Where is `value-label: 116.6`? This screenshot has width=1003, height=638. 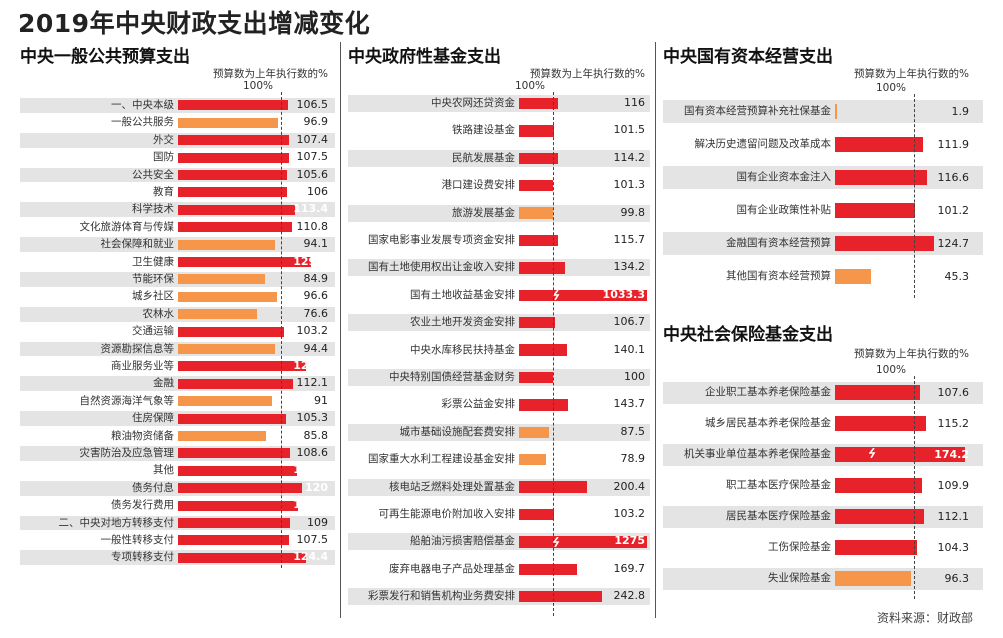
value-label: 116.6 is located at coordinates (953, 177).